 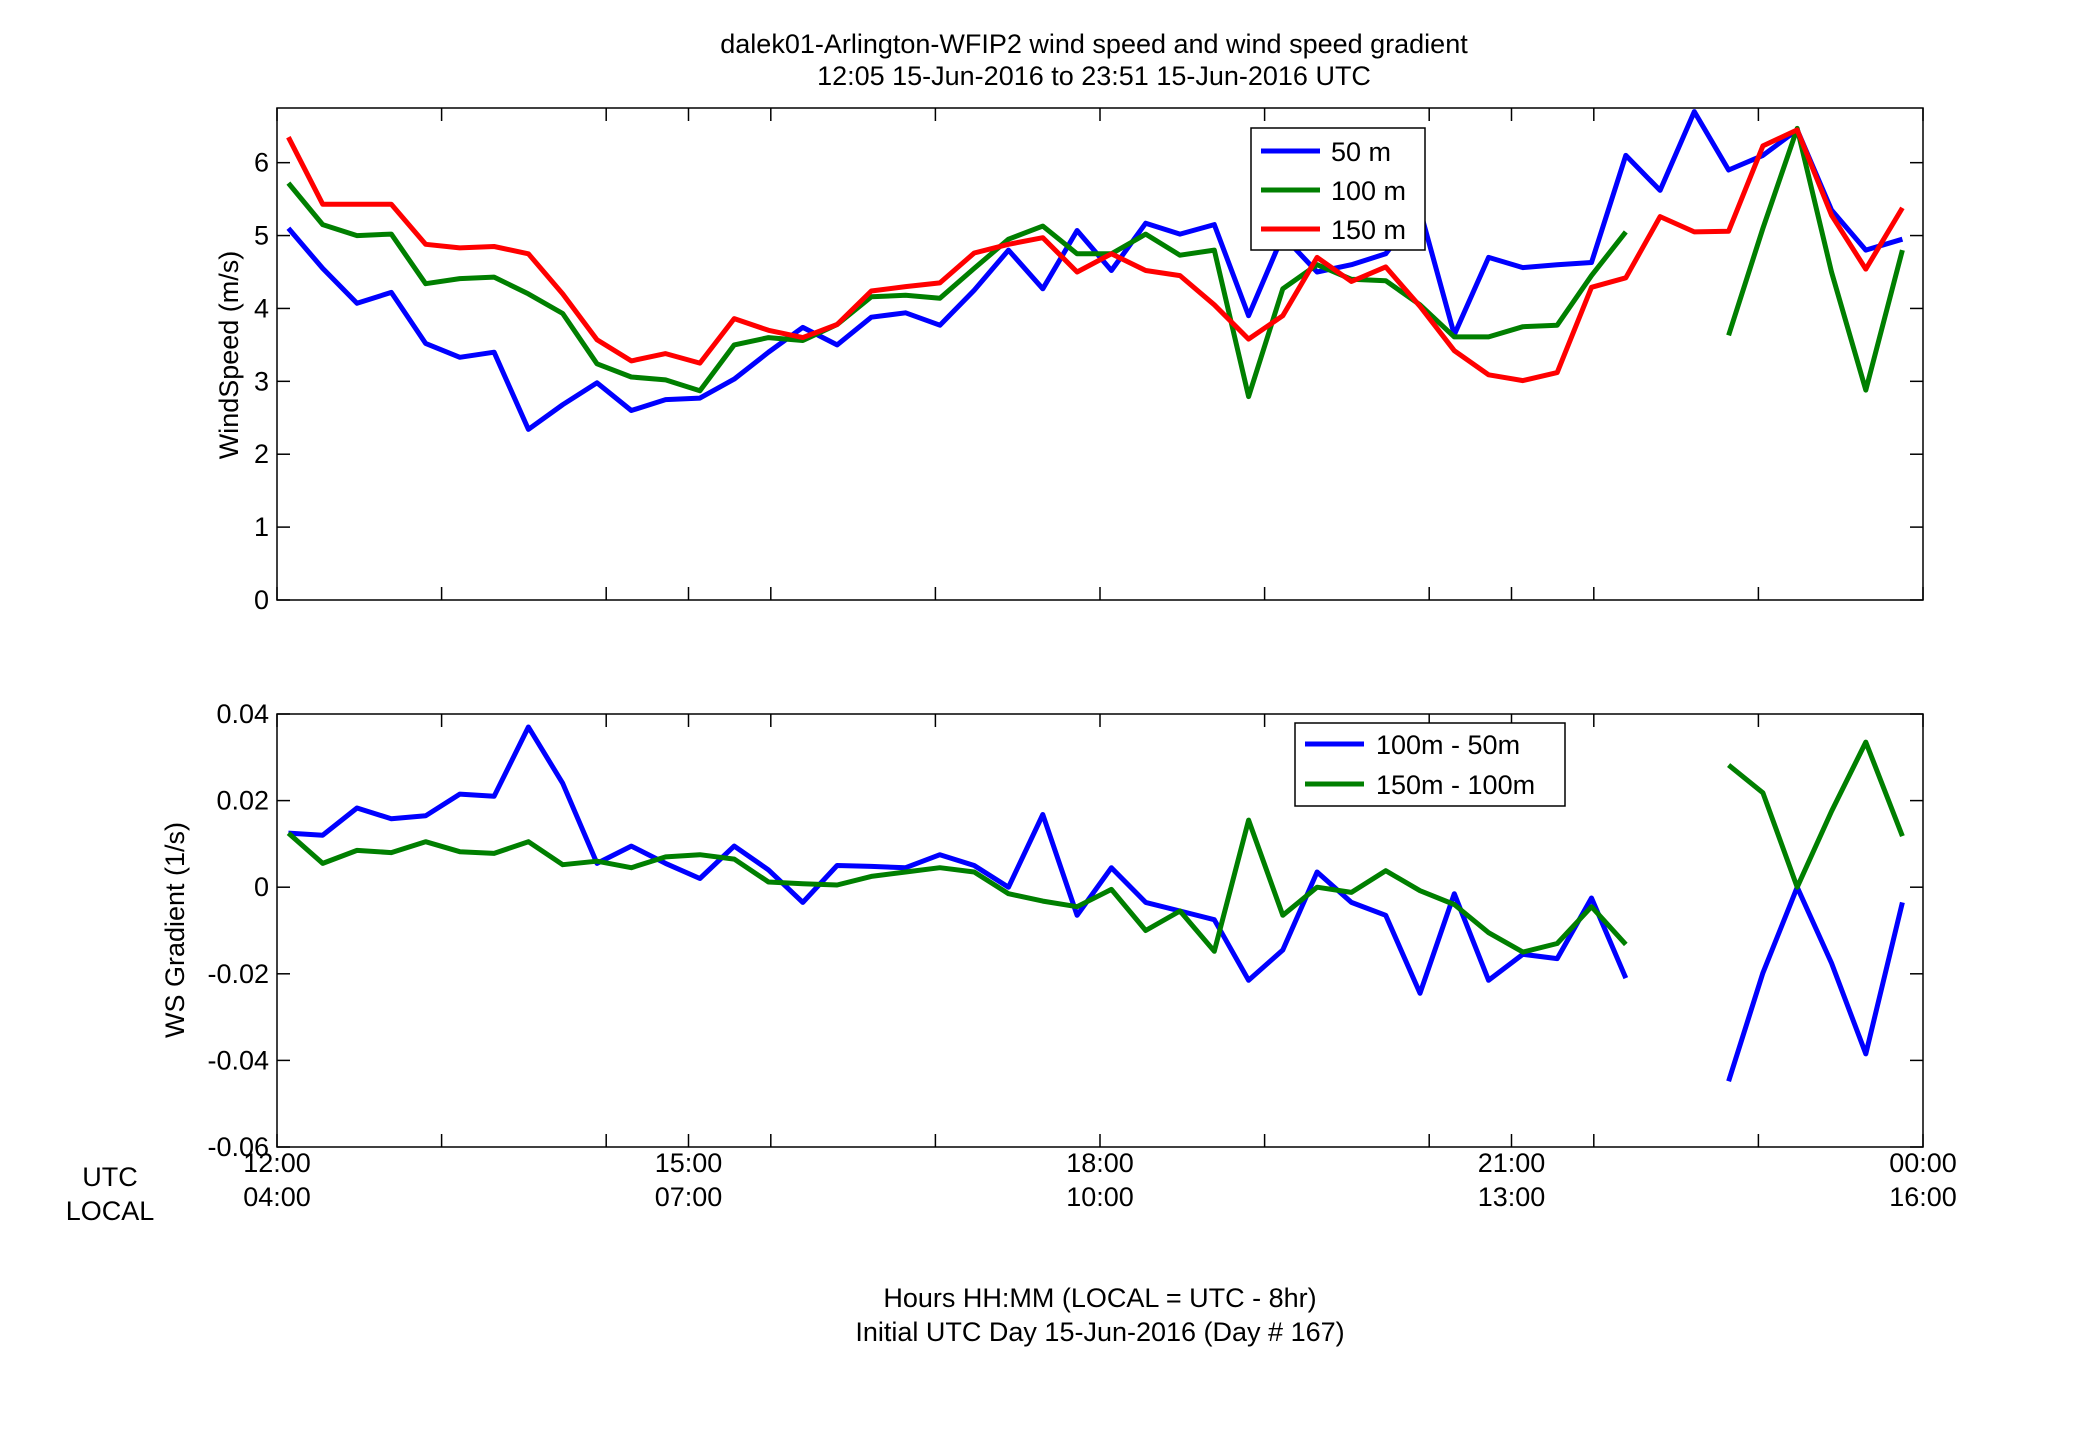 What do you see at coordinates (1095, 847) in the screenshot?
I see `gradient-series-150m-100m` at bounding box center [1095, 847].